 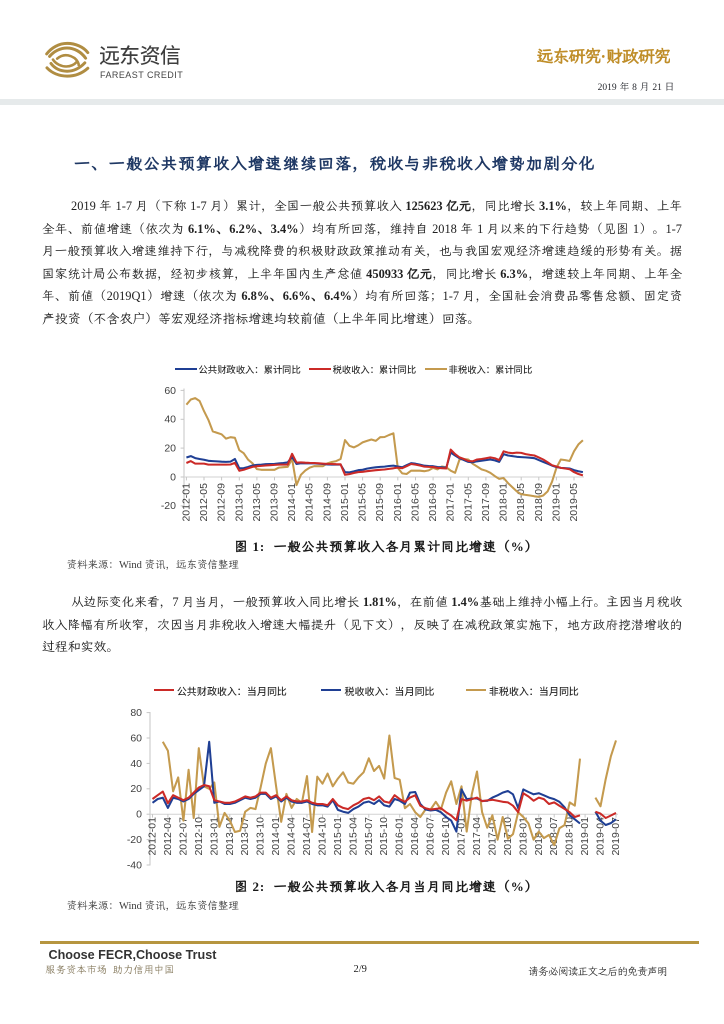 I want to click on svg-text: 2016-09, so click(x=433, y=502).